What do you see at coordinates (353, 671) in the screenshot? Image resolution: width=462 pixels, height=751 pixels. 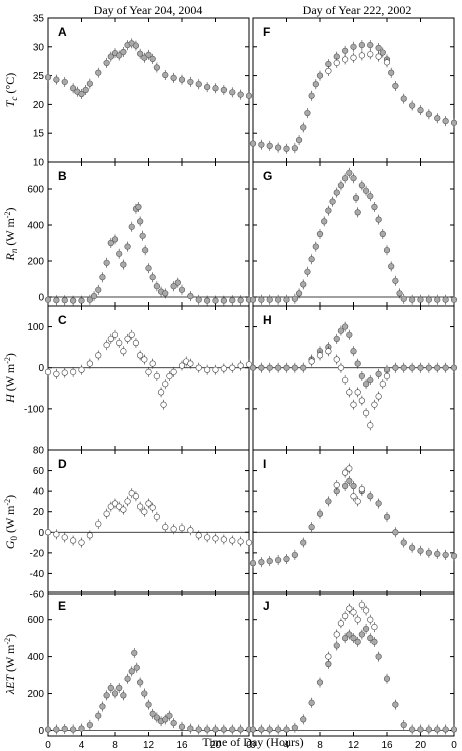 I see `panel-J: 0 4 8 12 16 20 0 J` at bounding box center [353, 671].